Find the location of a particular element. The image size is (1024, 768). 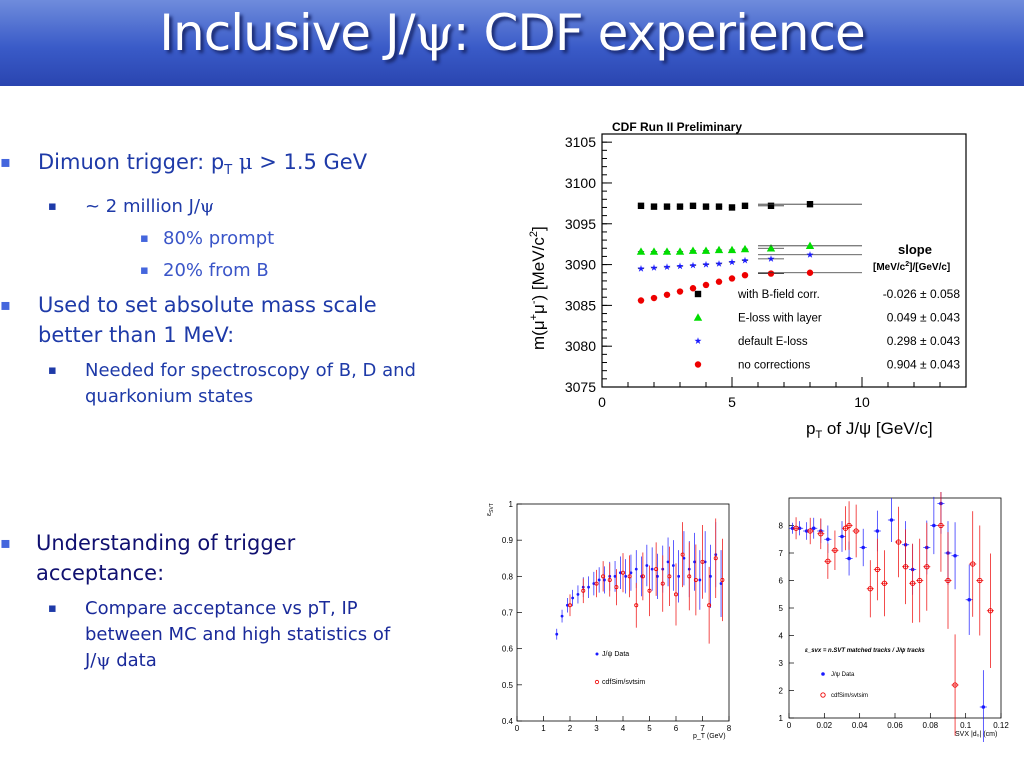

legend-slope: 0.298 ± 0.043 is located at coordinates (924, 341).